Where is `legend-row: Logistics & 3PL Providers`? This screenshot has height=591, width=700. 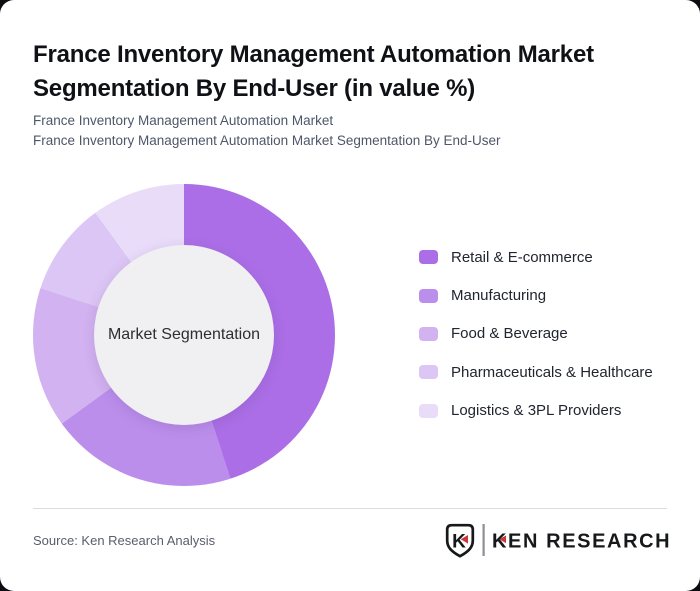 legend-row: Logistics & 3PL Providers is located at coordinates (536, 411).